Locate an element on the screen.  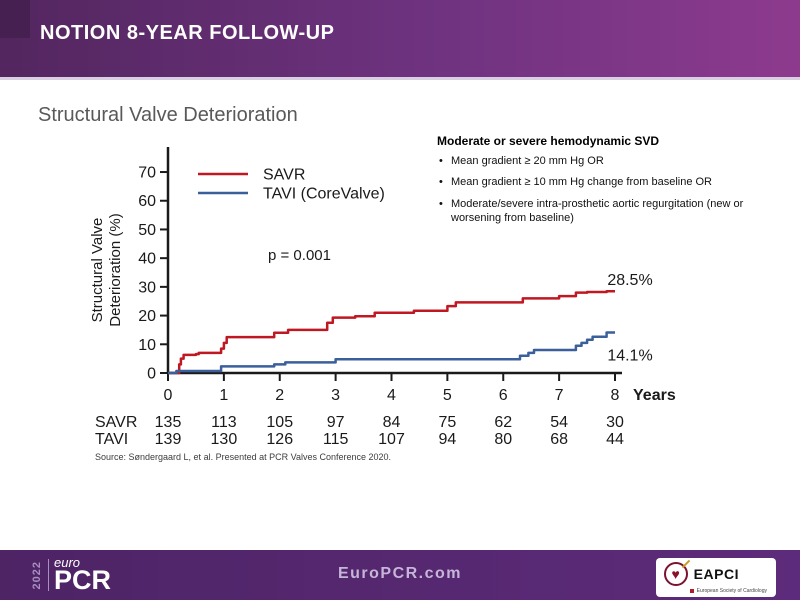
logo-pcr-label: PCR is located at coordinates (83, 580).